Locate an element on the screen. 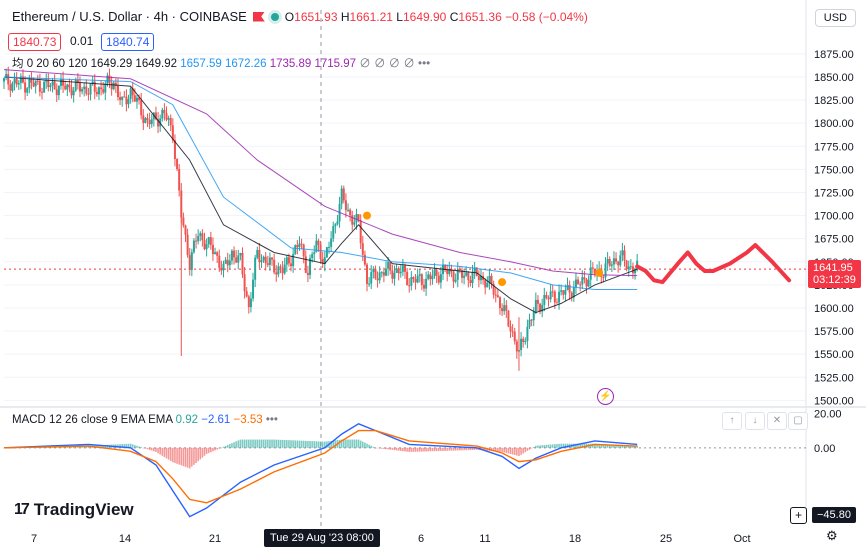 Image resolution: width=866 pixels, height=550 pixels. y-tick-label: 1750.00 is located at coordinates (834, 170).